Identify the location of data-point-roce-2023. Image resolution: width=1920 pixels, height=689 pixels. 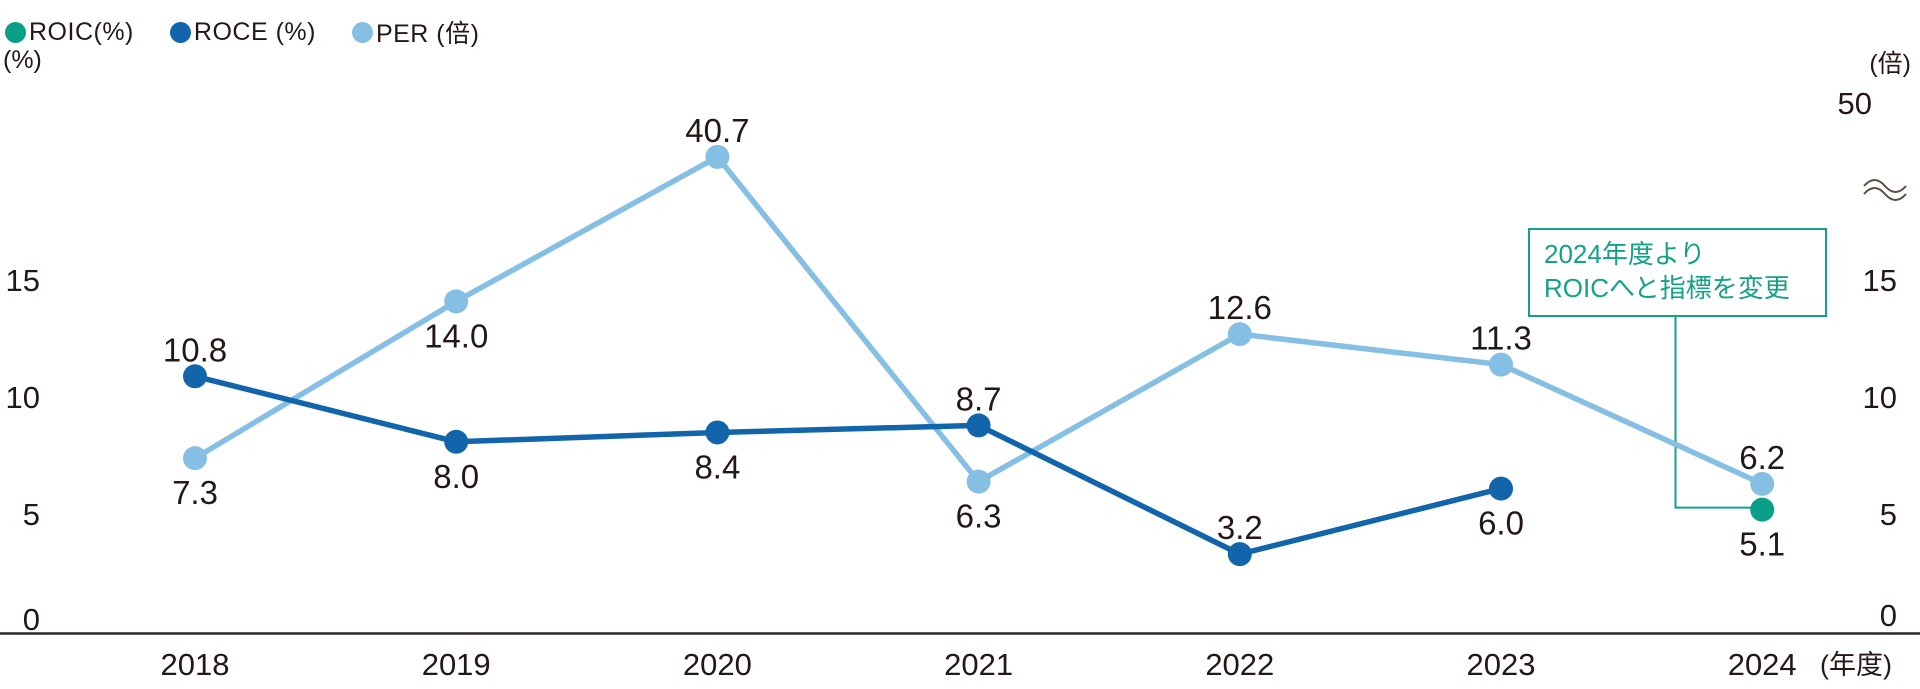
(1501, 488).